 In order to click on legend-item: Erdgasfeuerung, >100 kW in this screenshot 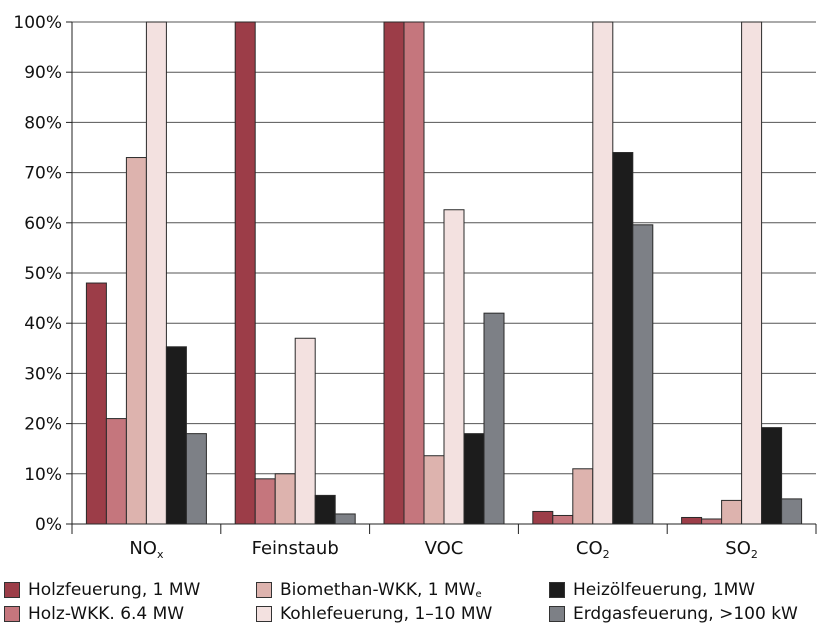, I will do `click(673, 614)`.